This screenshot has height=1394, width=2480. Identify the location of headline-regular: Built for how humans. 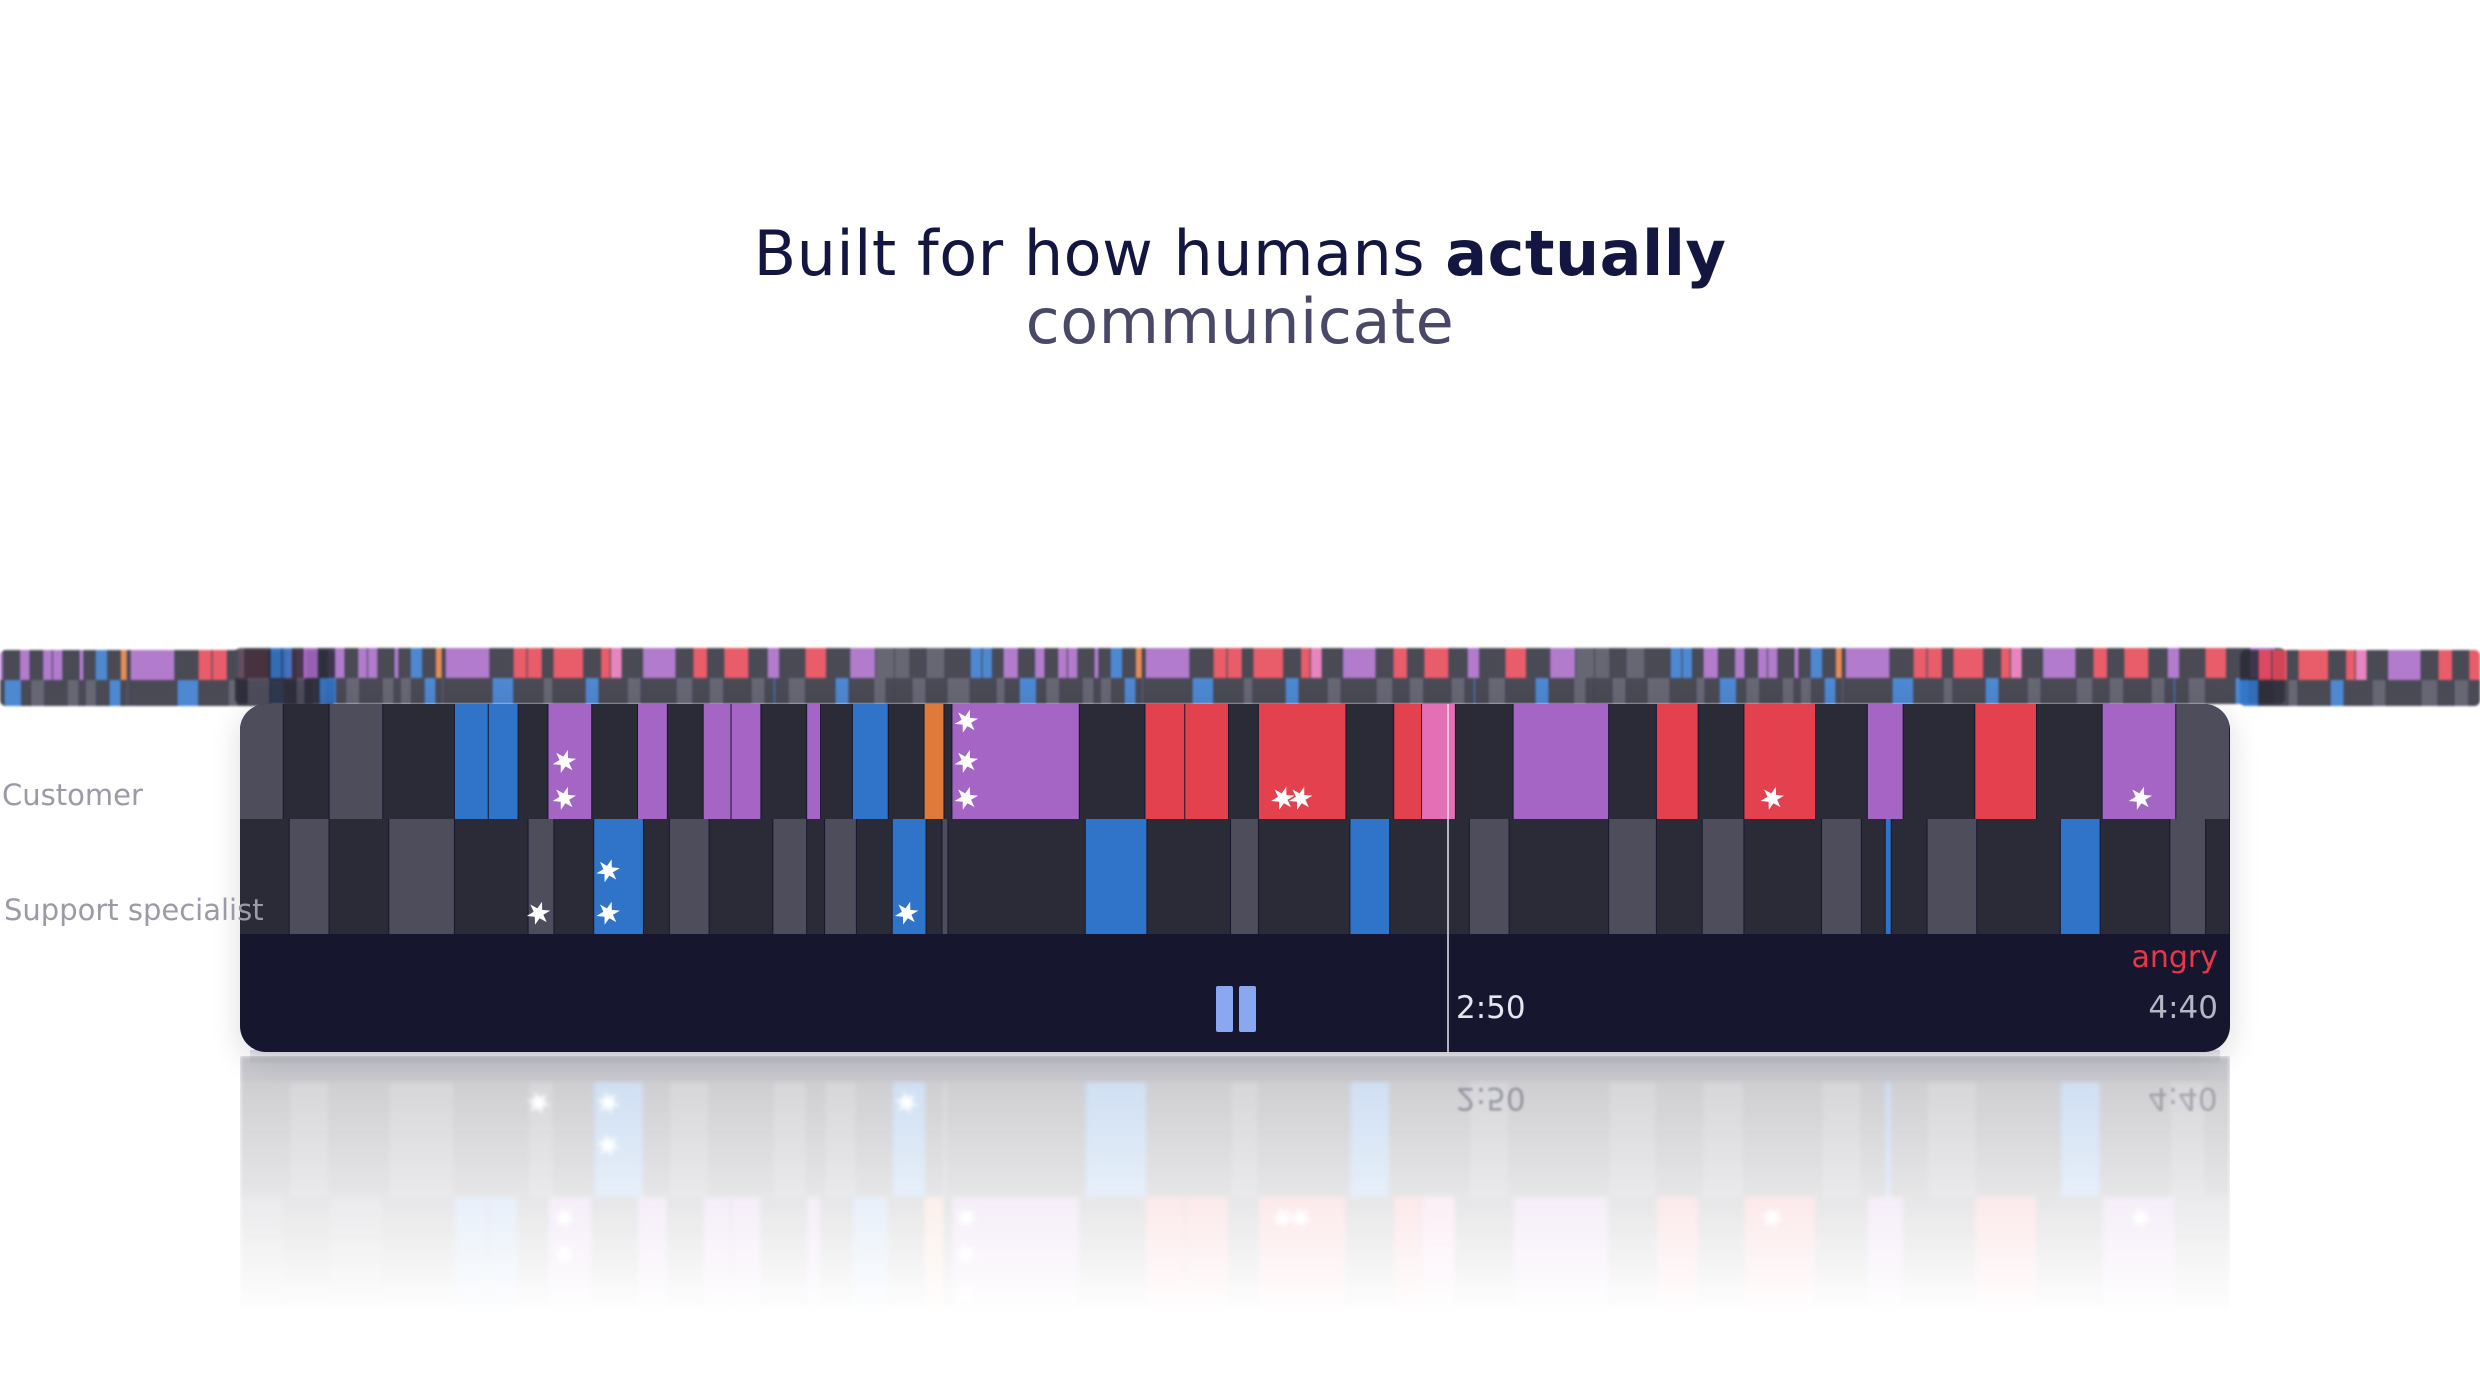
(1099, 253).